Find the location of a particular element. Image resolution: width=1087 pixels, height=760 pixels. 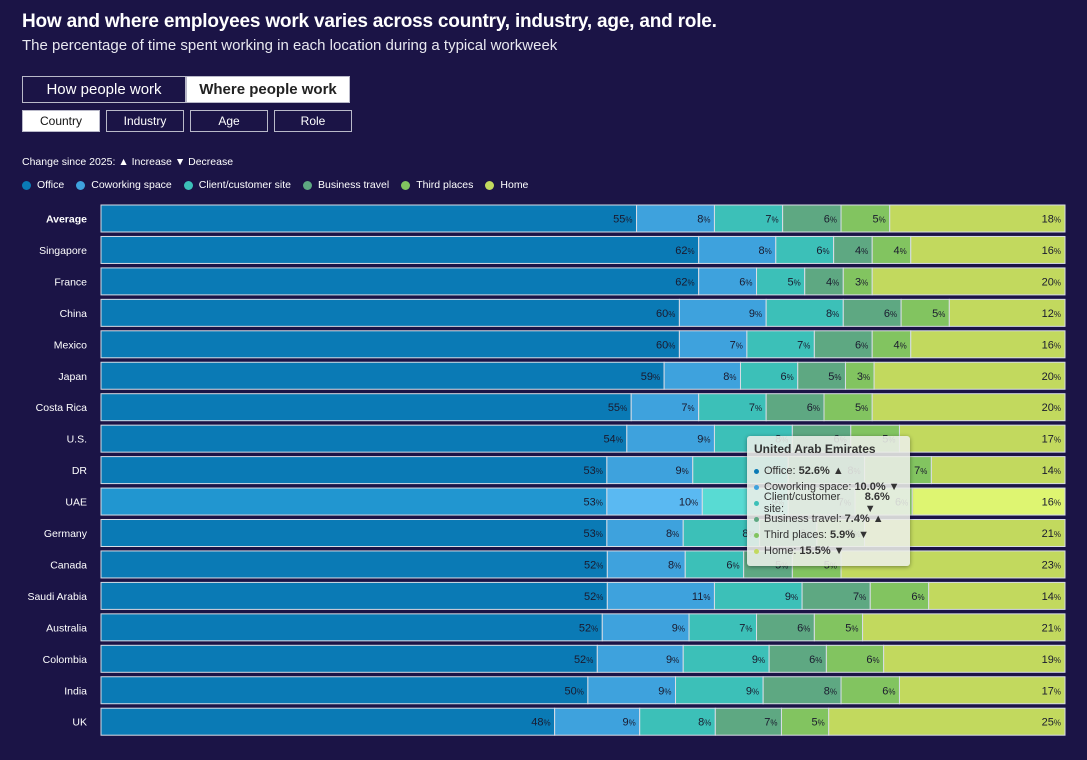

tab-industry: Industry is located at coordinates (145, 121).